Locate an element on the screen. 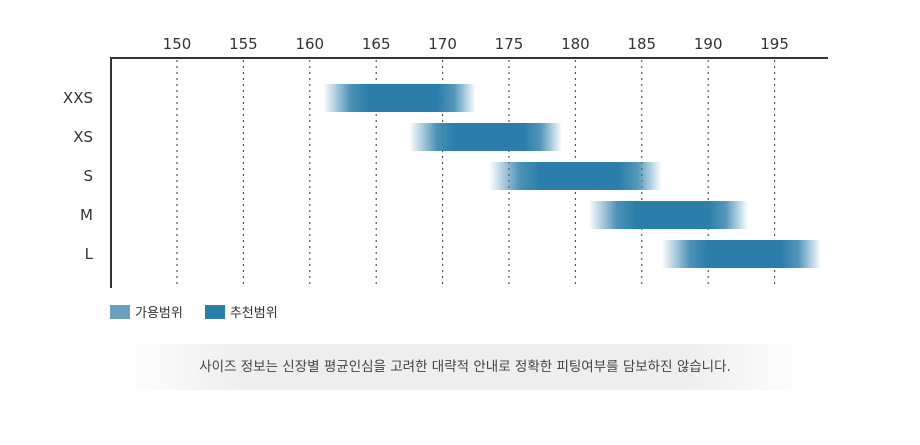 Image resolution: width=920 pixels, height=445 pixels. legend-swatch-available is located at coordinates (120, 311).